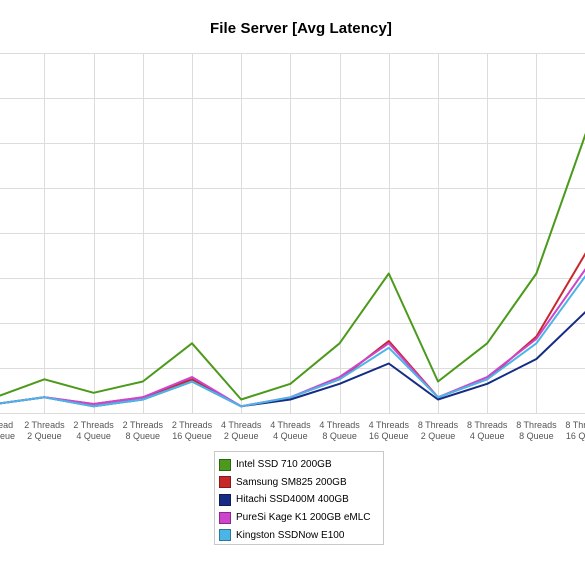  I want to click on legend-item: Intel SSD 710 200GB, so click(301, 465).